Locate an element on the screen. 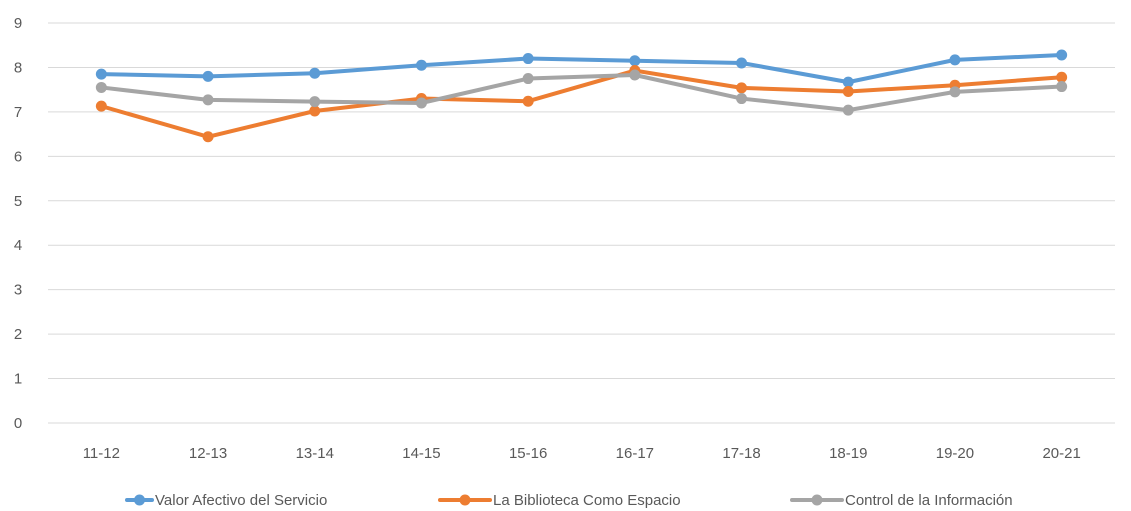  y-tick-label: 3 is located at coordinates (18, 290).